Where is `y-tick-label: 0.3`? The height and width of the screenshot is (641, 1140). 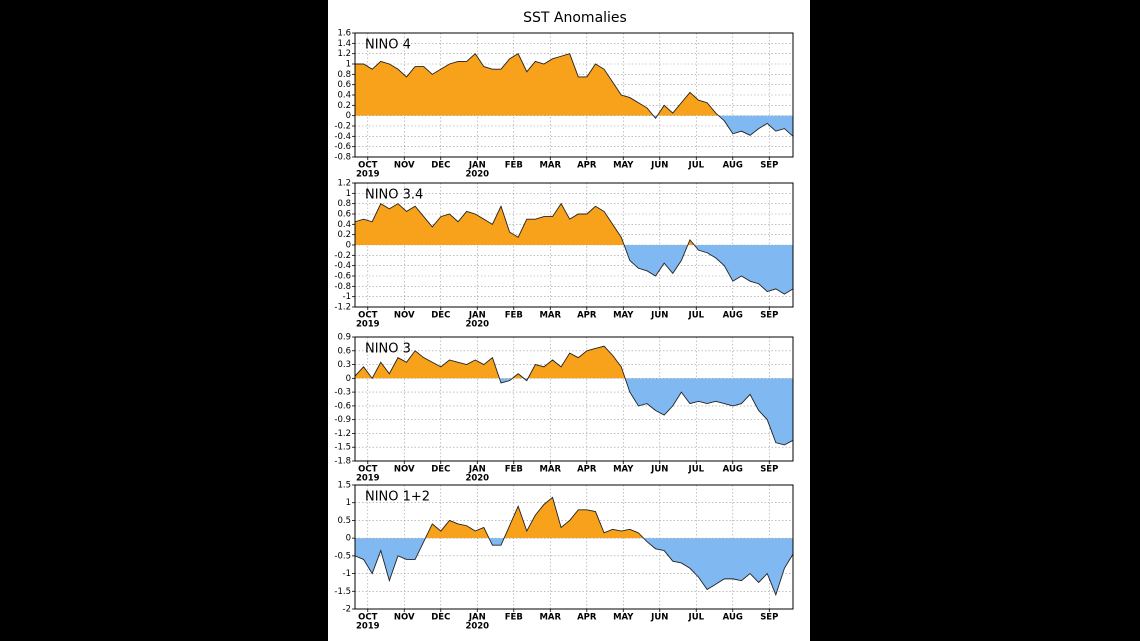 y-tick-label: 0.3 is located at coordinates (344, 365).